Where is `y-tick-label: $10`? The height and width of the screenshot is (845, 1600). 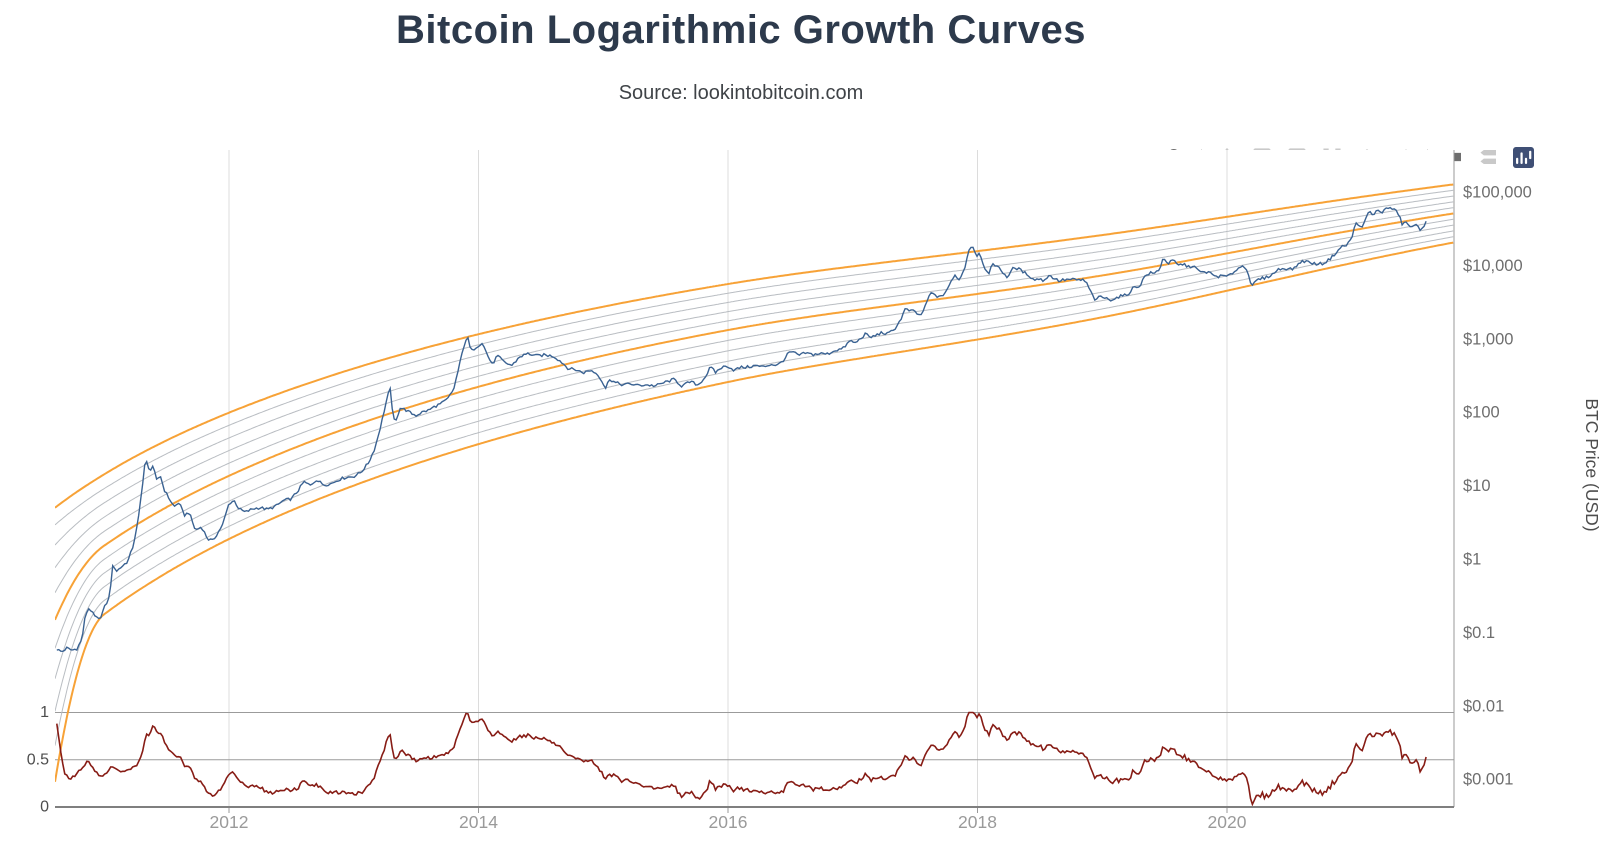 y-tick-label: $10 is located at coordinates (1477, 486).